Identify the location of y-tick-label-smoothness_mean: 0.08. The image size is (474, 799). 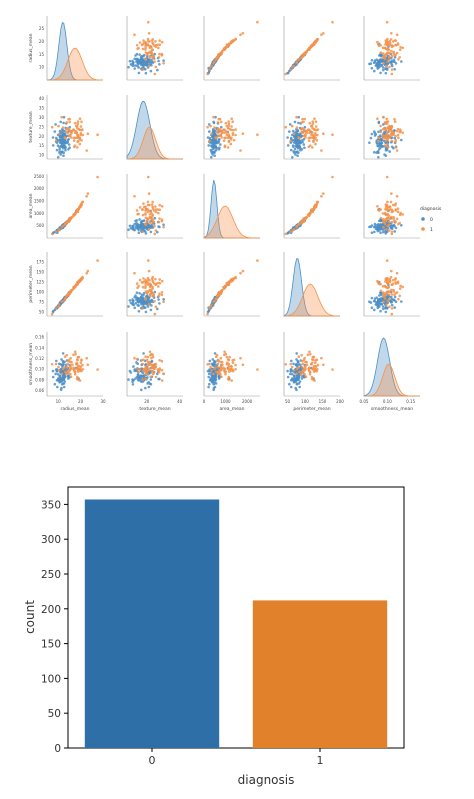
(39, 379).